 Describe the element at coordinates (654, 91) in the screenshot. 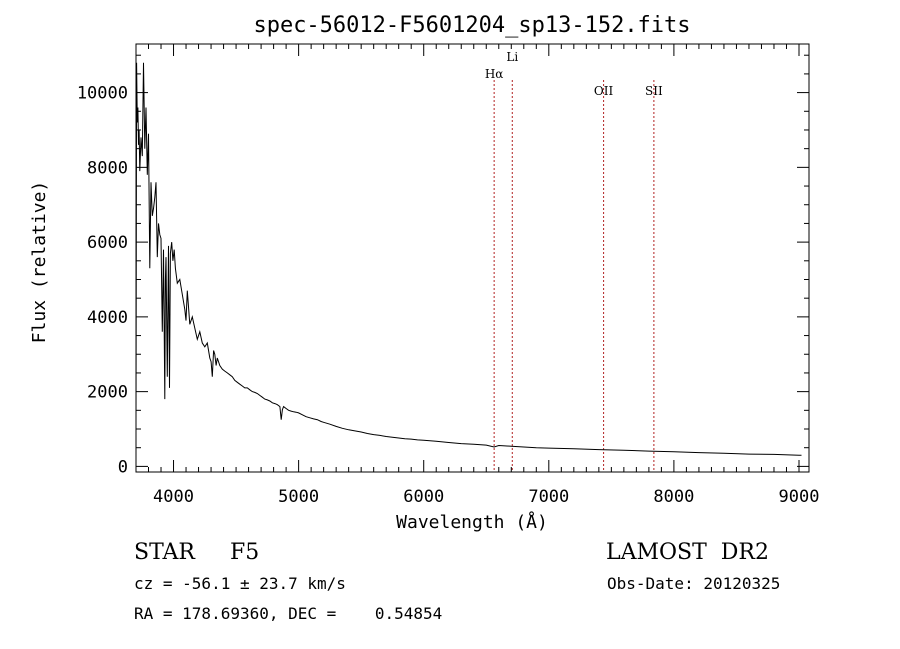

I see `line-marker-label: SII` at that location.